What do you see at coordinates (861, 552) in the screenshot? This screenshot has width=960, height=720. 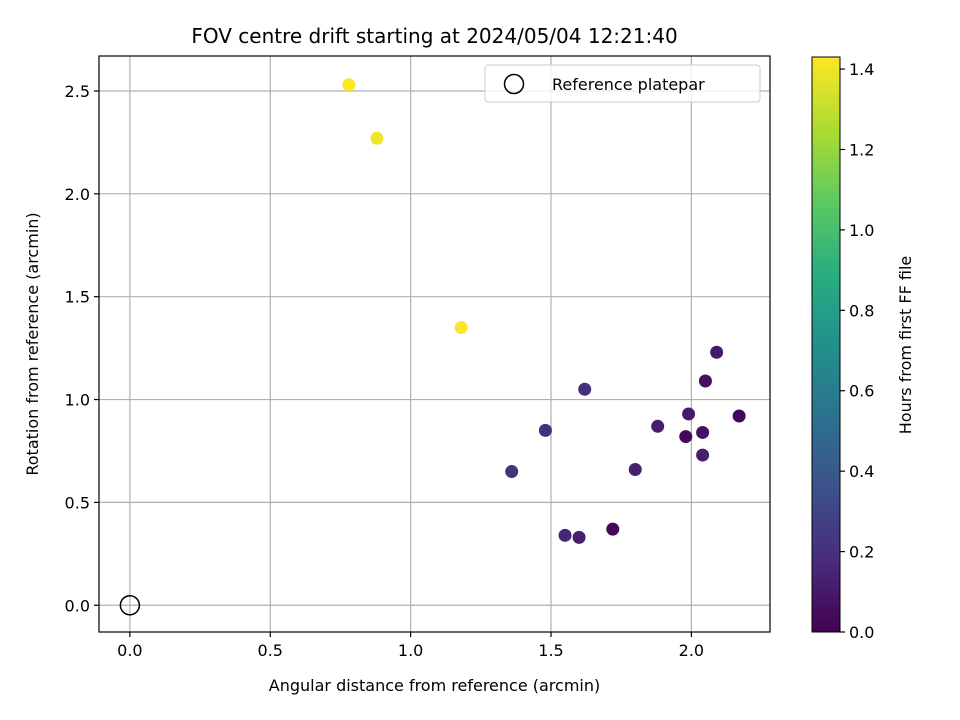 I see `colorbar-tick-label: 0.2` at bounding box center [861, 552].